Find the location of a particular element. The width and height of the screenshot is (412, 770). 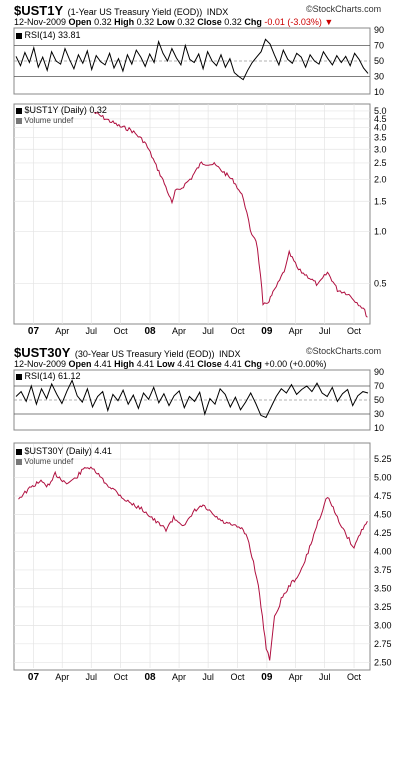

volume-legend: Volume undef is located at coordinates (44, 120).